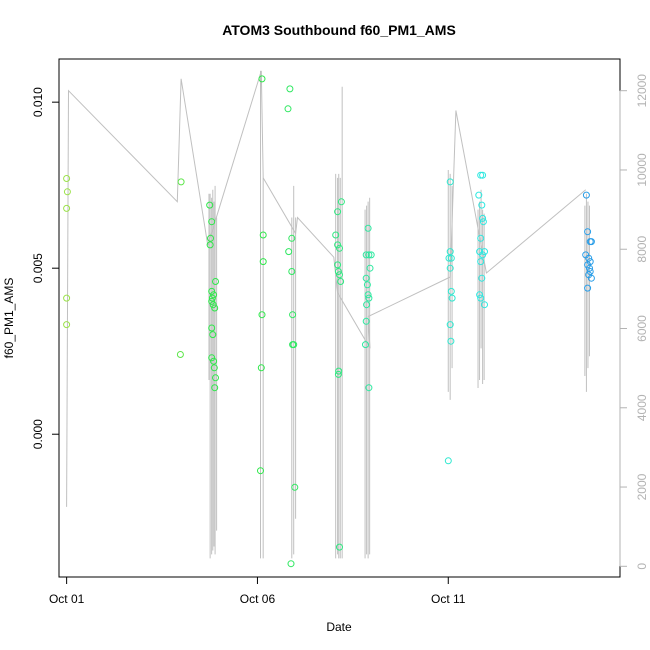 The image size is (650, 650). I want to click on y-left-tick-label: 0.000, so click(38, 434).